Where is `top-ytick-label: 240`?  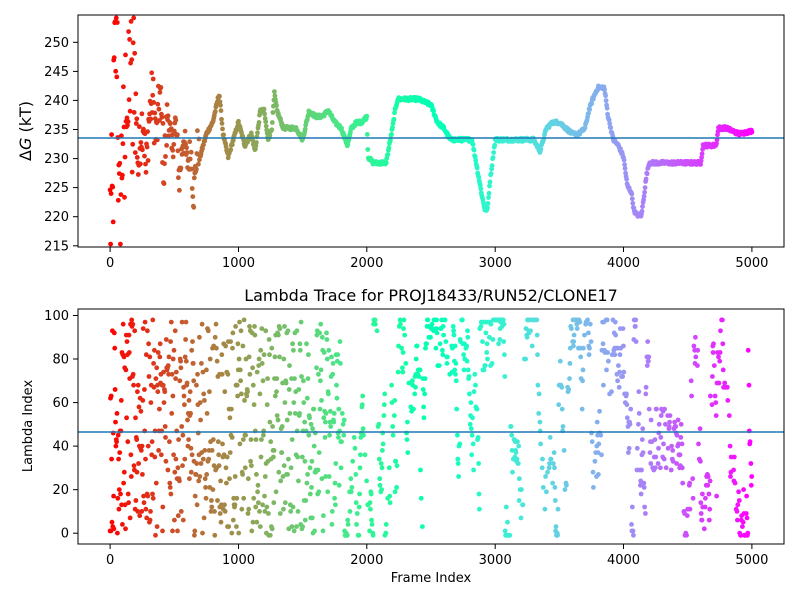 top-ytick-label: 240 is located at coordinates (56, 101).